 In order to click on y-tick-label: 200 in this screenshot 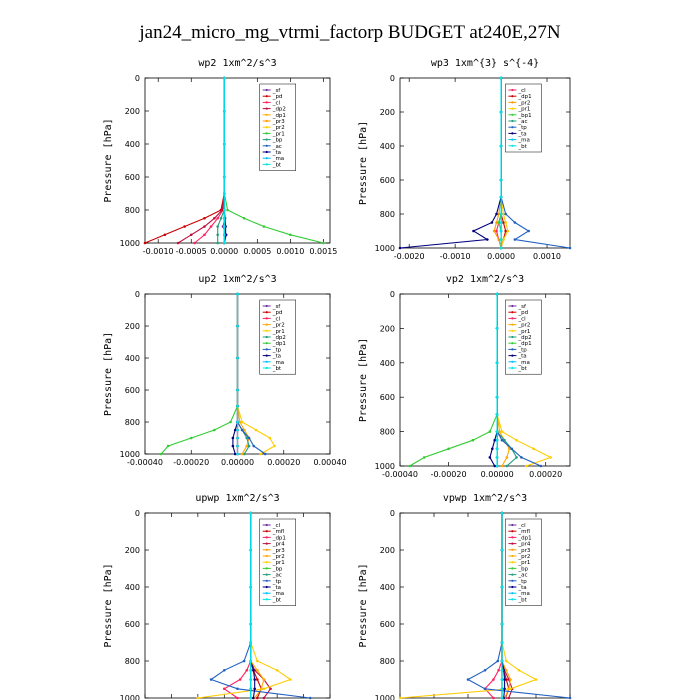, I will do `click(132, 111)`.